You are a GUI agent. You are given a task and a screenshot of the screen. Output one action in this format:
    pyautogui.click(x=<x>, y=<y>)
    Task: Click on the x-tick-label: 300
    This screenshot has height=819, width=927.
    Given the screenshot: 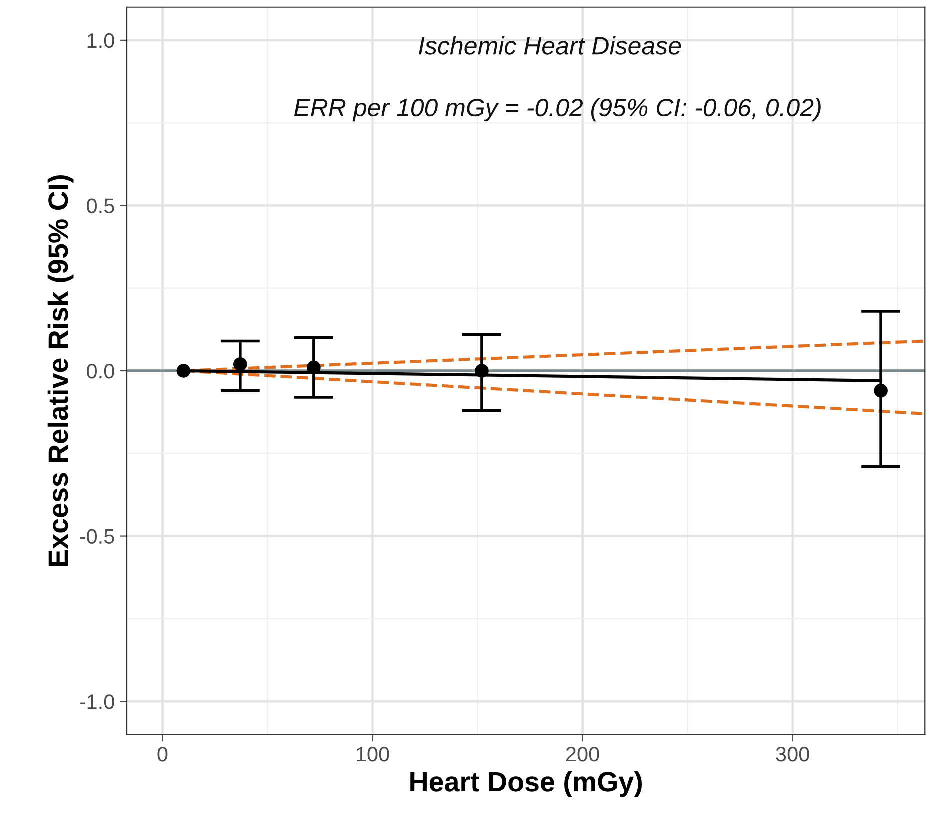 What is the action you would take?
    pyautogui.click(x=793, y=754)
    